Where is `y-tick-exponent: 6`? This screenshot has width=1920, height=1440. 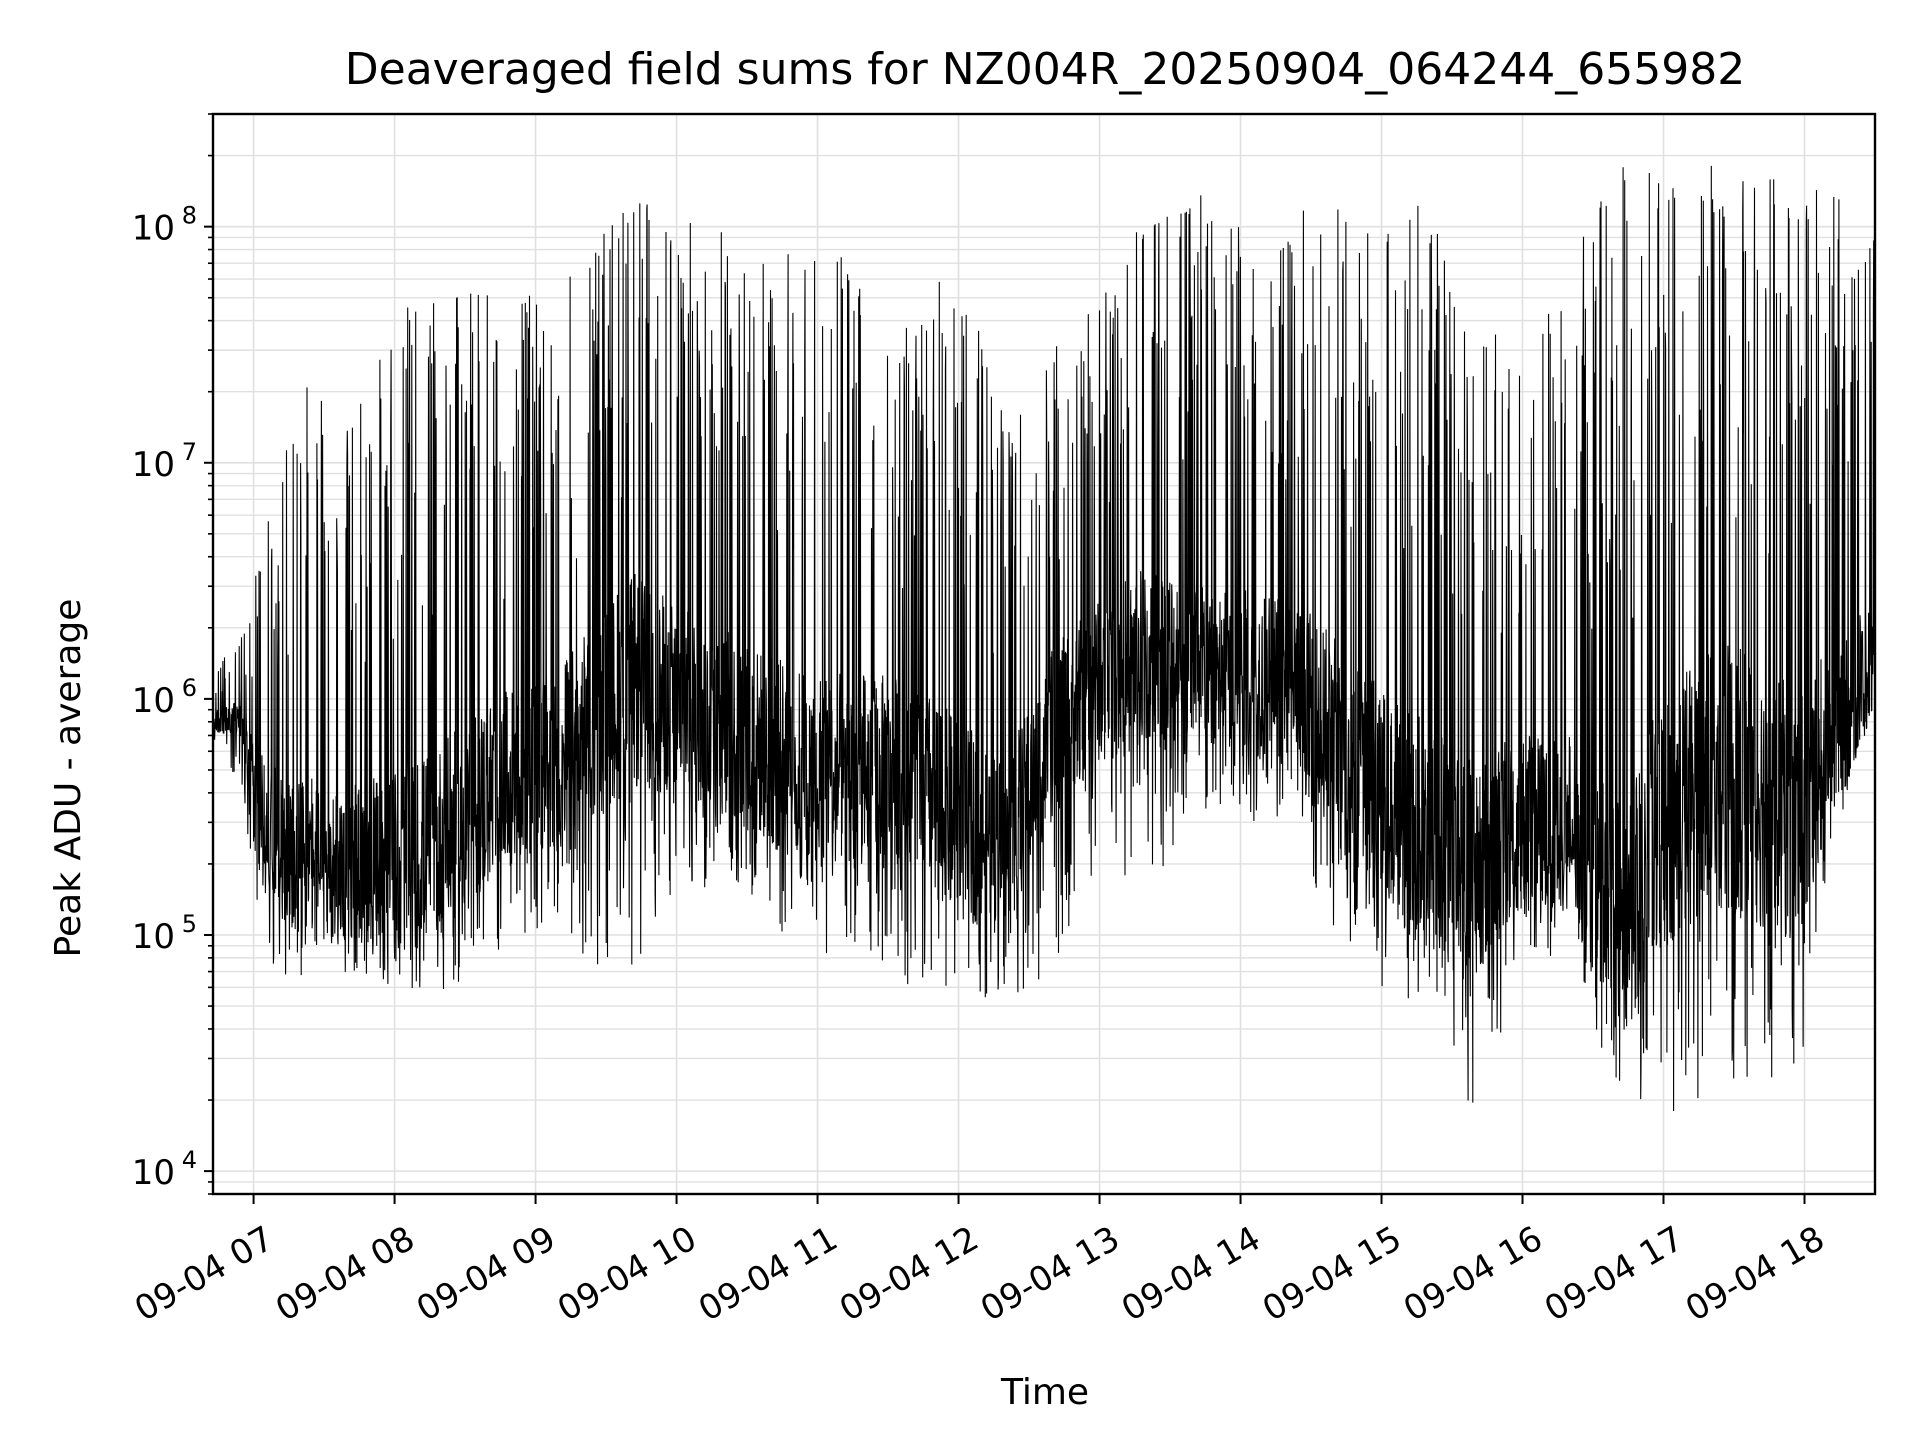 y-tick-exponent: 6 is located at coordinates (189, 688).